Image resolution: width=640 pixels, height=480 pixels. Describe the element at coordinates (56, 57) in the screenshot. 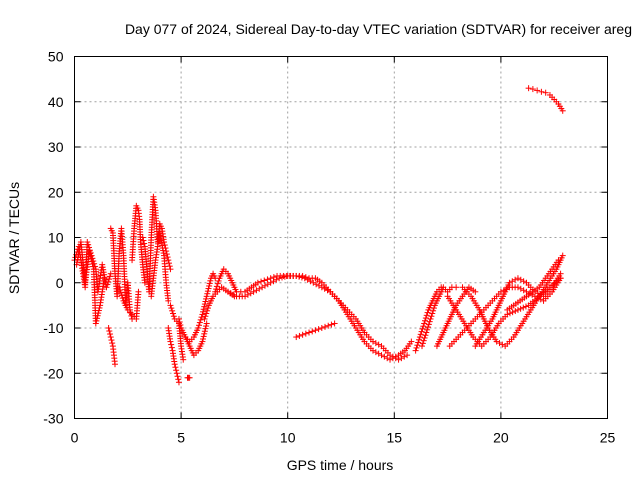

I see `y-tick-label: 50` at that location.